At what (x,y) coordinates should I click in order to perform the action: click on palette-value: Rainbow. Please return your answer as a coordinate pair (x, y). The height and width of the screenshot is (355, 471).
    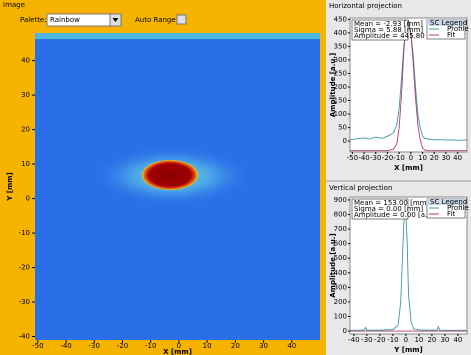
    Looking at the image, I should click on (65, 20).